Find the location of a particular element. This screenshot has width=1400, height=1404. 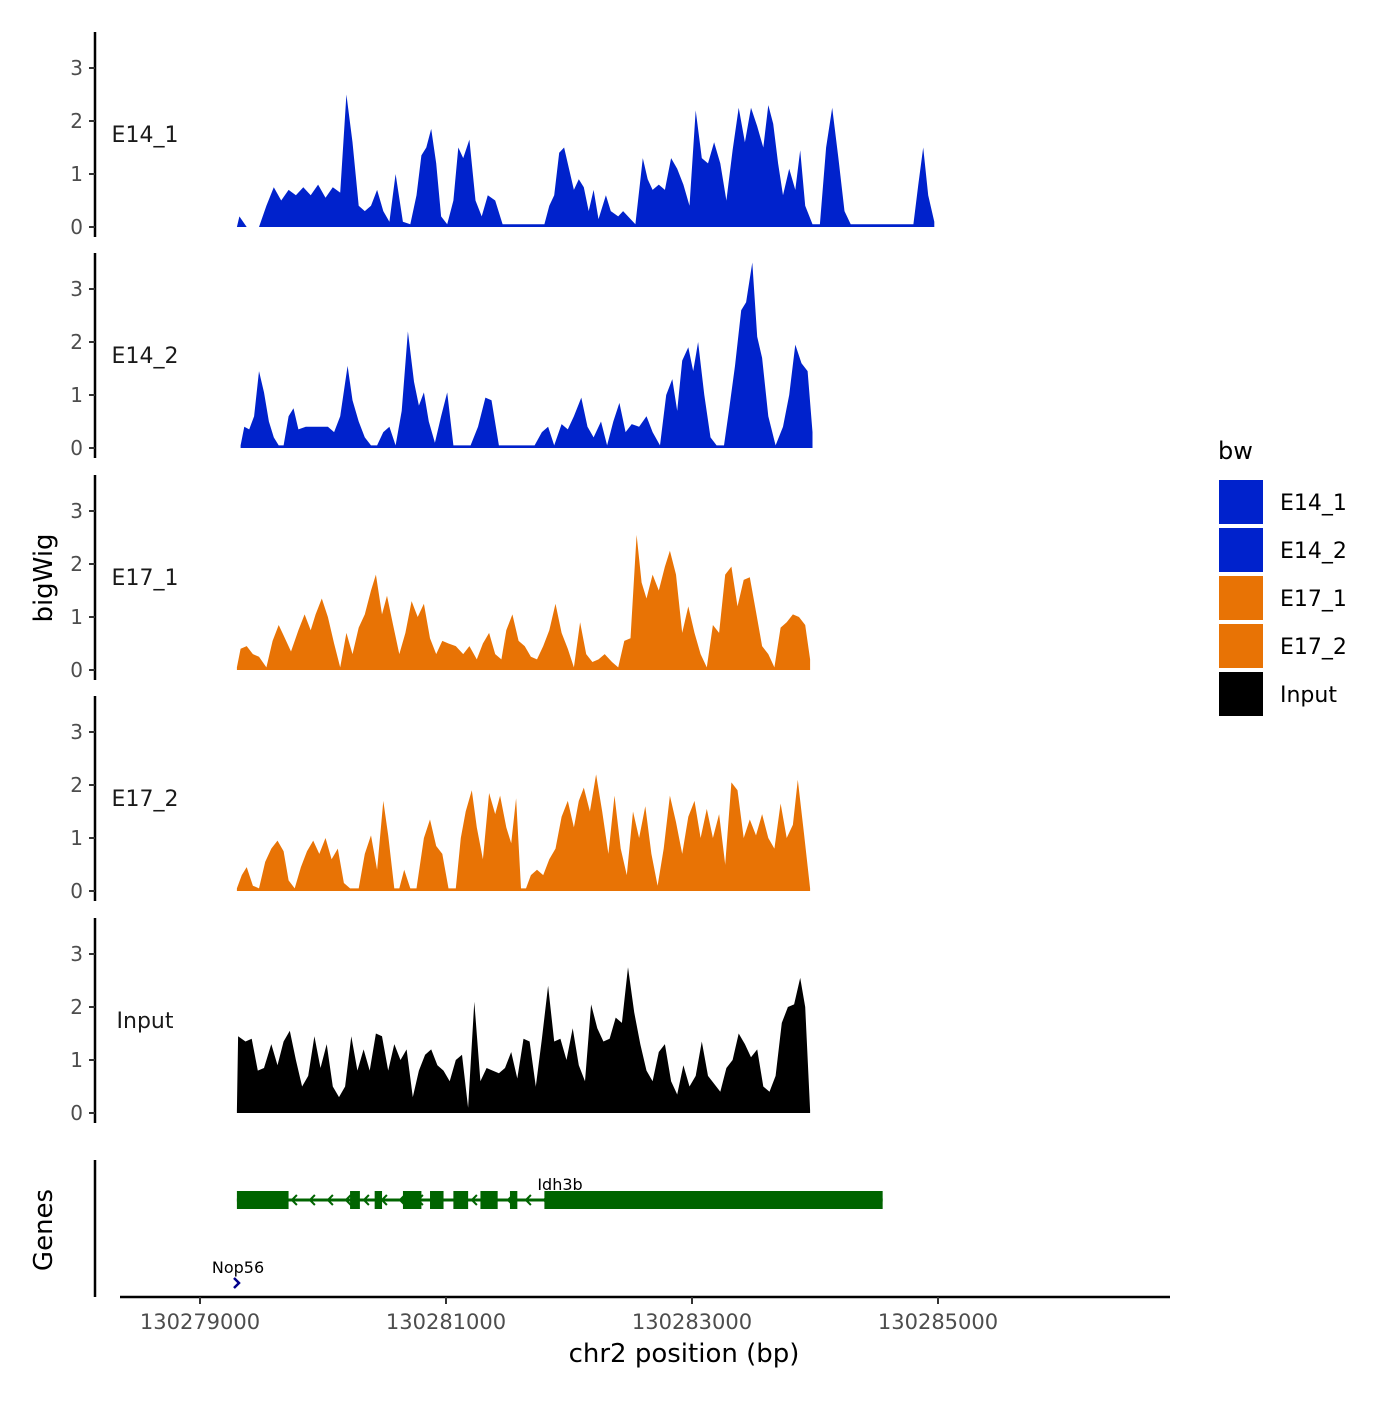

track-panel-e14_1: 0 1 2 3 E14_1 is located at coordinates (502, 135).